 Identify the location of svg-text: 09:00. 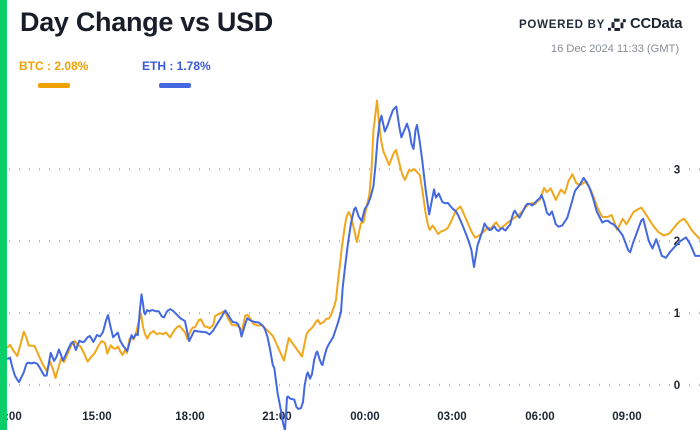
(626, 417).